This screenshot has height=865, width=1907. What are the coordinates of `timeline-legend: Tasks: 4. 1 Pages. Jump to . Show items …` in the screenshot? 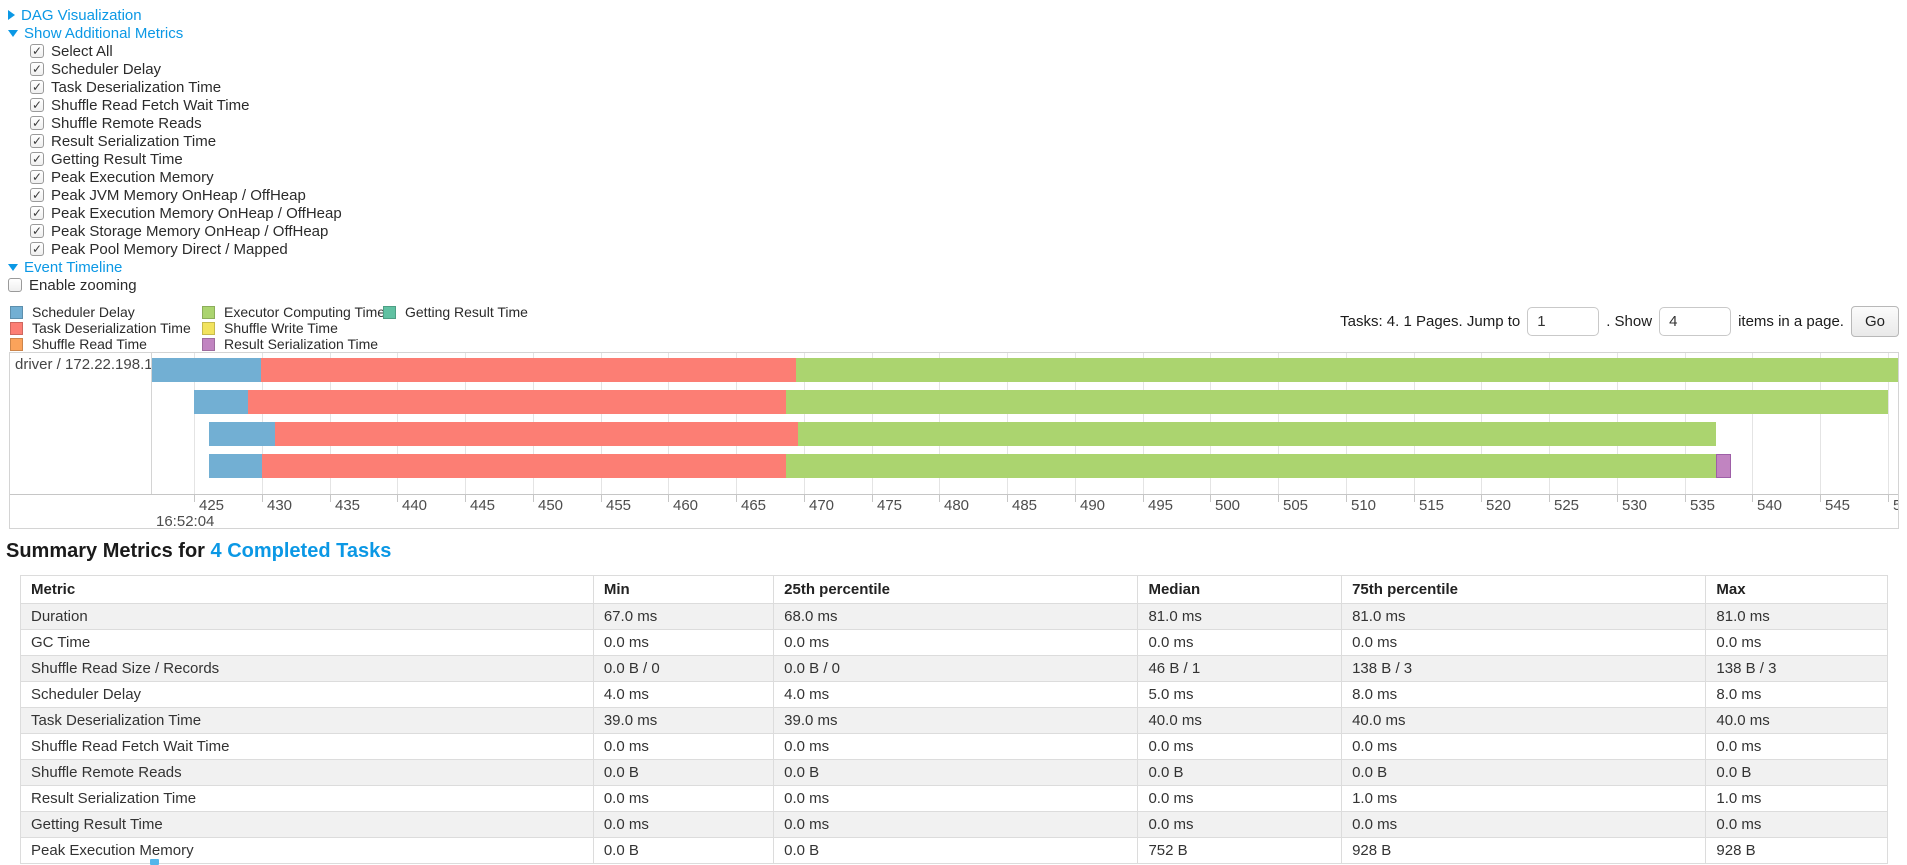 It's located at (954, 328).